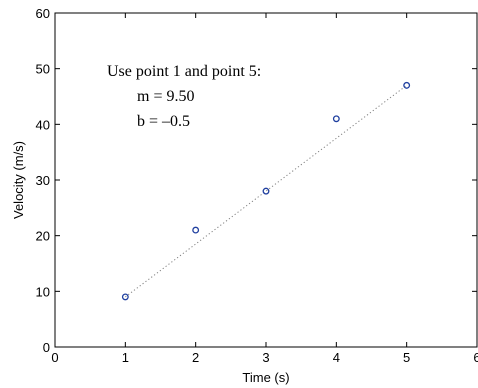  What do you see at coordinates (46, 347) in the screenshot?
I see `y-tick-label: 0` at bounding box center [46, 347].